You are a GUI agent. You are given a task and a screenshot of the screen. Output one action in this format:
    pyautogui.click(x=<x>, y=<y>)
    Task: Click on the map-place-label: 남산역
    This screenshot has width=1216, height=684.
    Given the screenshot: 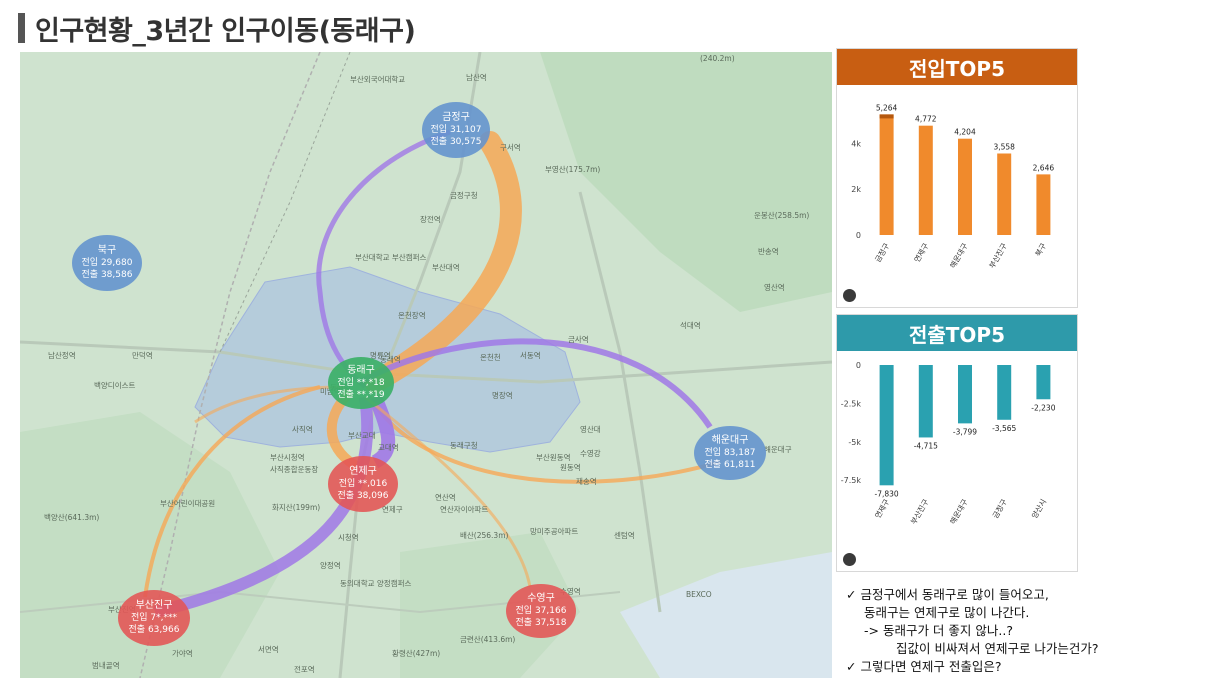 What is the action you would take?
    pyautogui.click(x=476, y=77)
    